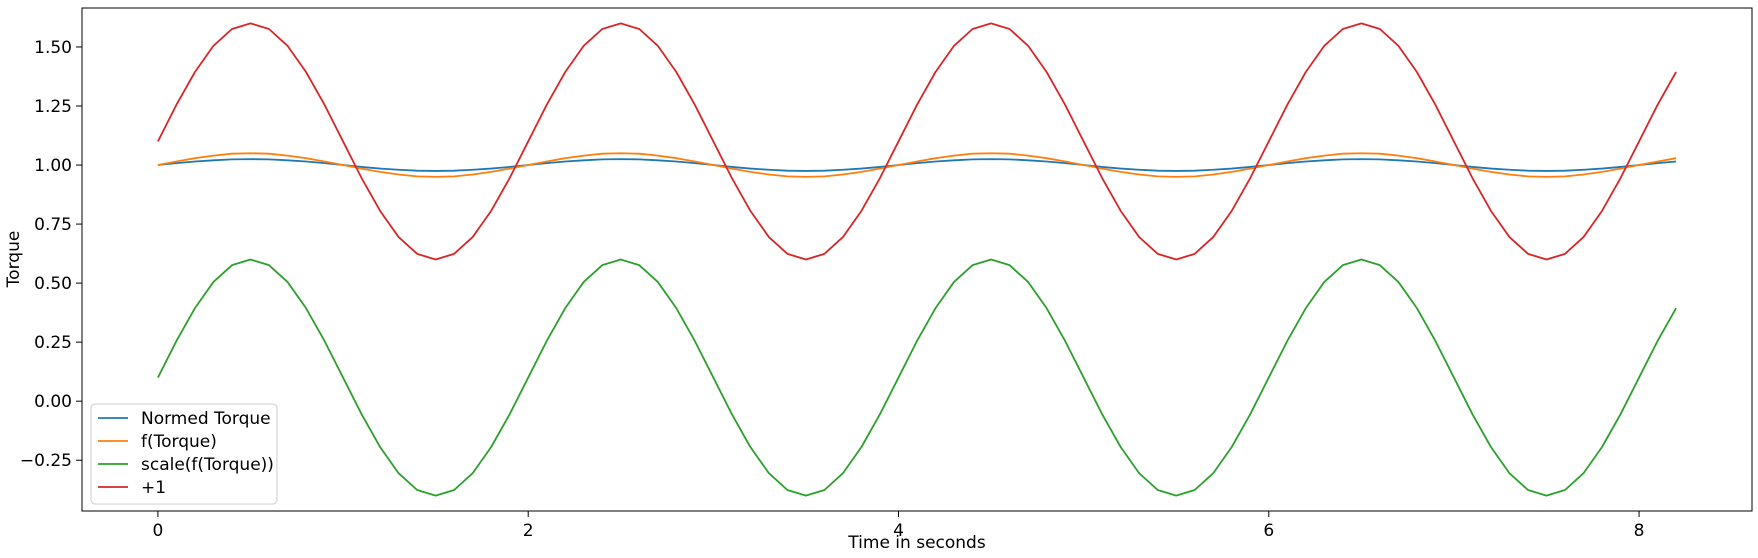  What do you see at coordinates (53, 284) in the screenshot?
I see `y-tick-label: 0.50` at bounding box center [53, 284].